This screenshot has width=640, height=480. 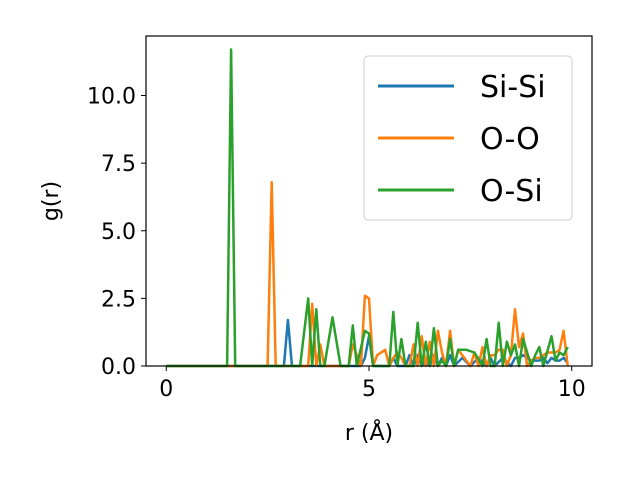 What do you see at coordinates (513, 87) in the screenshot?
I see `legend-label-si-si: Si-Si` at bounding box center [513, 87].